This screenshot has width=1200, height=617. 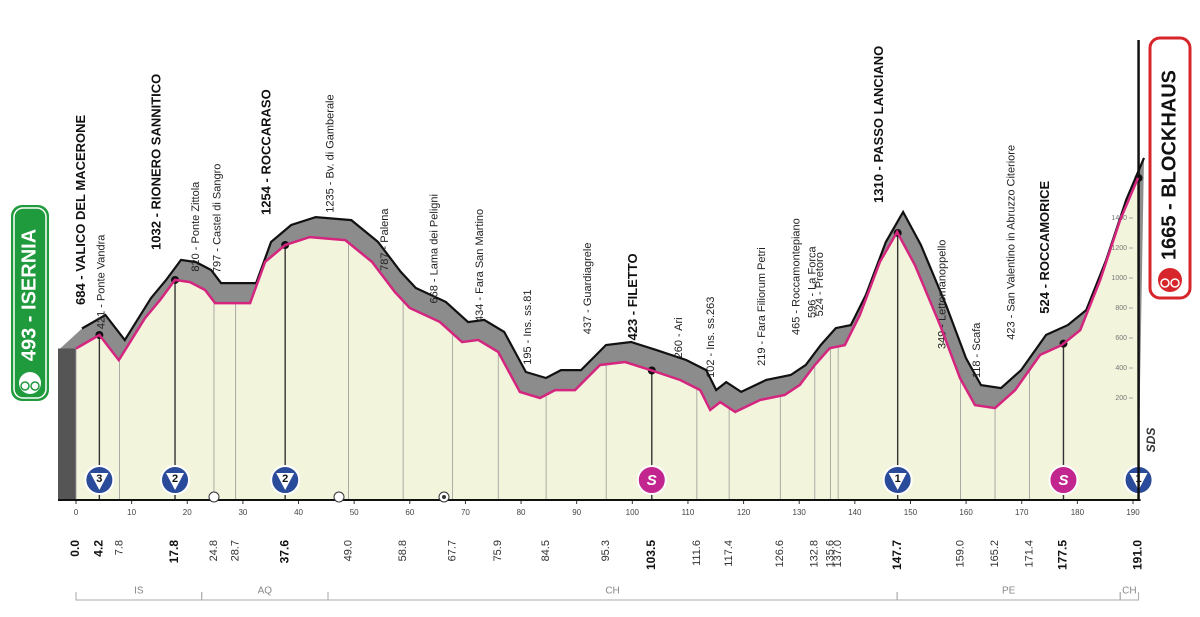 I want to click on waypoint-km: 165.2, so click(x=995, y=554).